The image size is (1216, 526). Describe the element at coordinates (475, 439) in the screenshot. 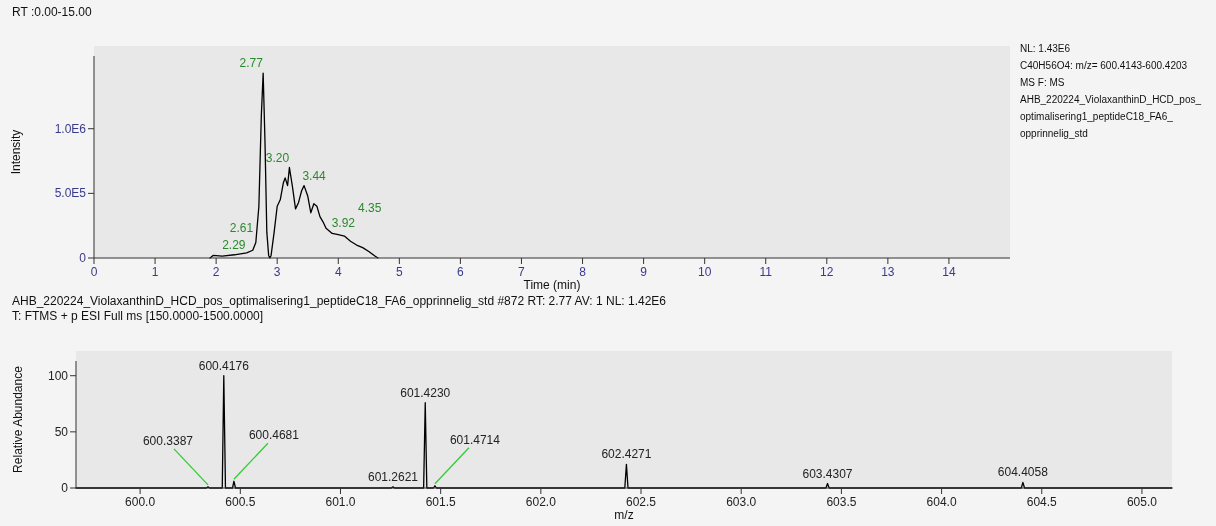

I see `annotation: 601.4714` at that location.